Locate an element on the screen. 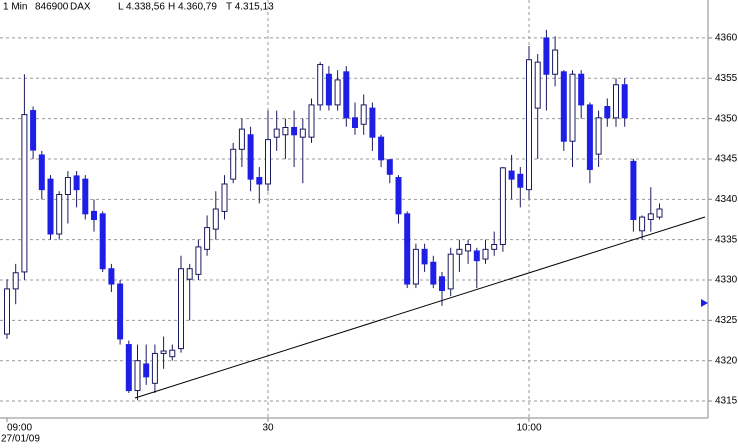  x-tick-label: 09:00 is located at coordinates (19, 428).